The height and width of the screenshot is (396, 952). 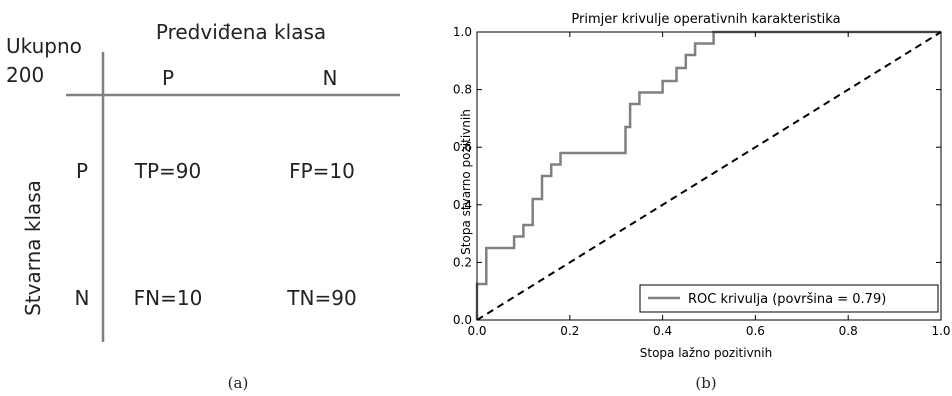 I want to click on y-tick-label: 0.0, so click(x=462, y=320).